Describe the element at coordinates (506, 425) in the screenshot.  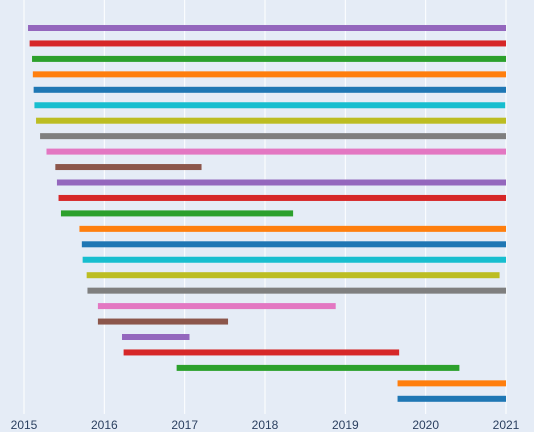
I see `x-tick-label-2021: 2021` at that location.